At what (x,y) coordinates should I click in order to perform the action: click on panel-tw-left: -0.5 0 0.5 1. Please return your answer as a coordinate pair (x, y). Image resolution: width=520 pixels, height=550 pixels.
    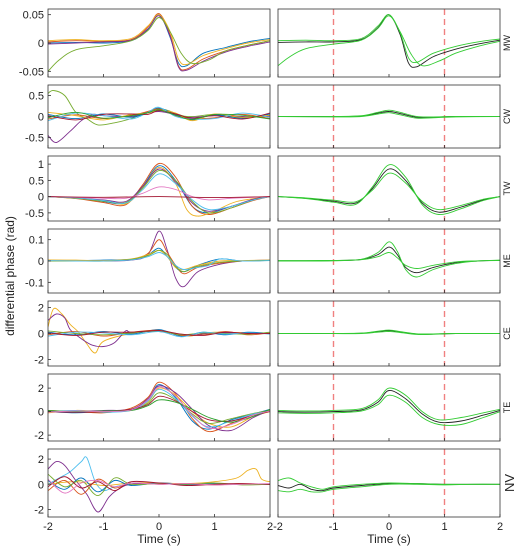
    Looking at the image, I should click on (148, 188).